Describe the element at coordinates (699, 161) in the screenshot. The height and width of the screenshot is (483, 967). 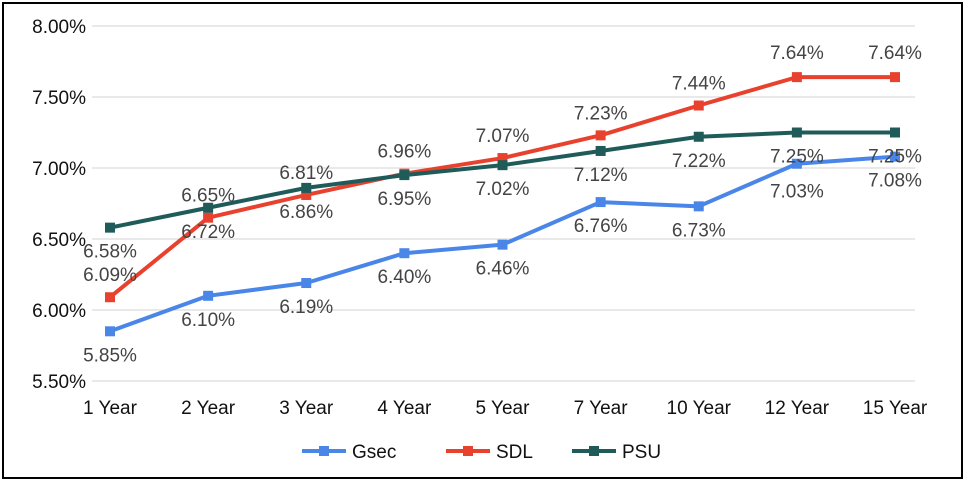
I see `psu-data-label: 7.22%` at that location.